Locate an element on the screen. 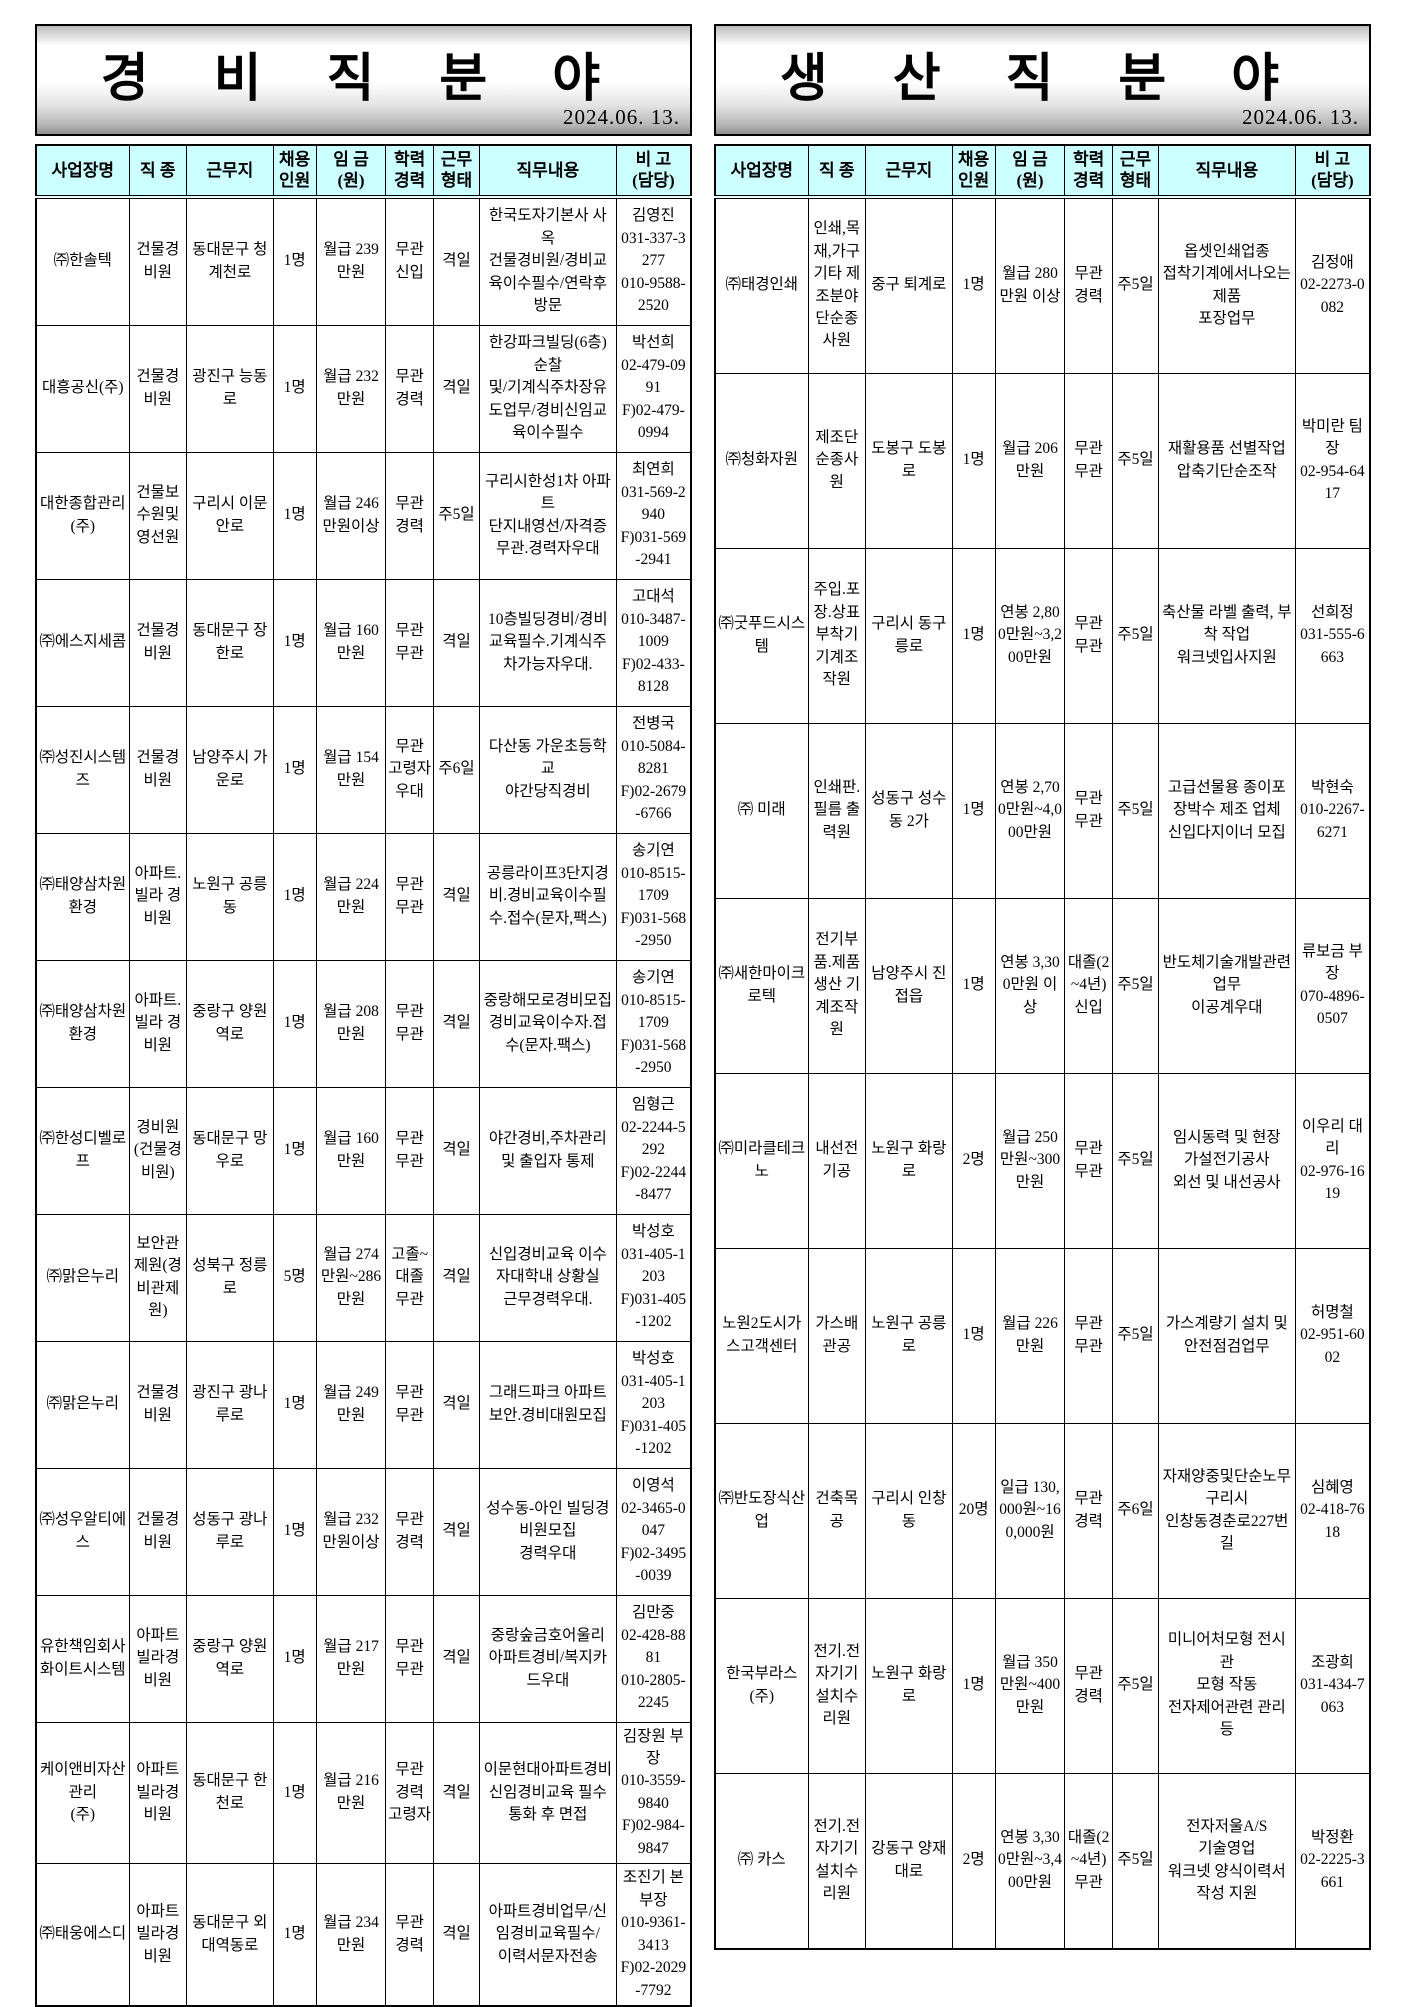 The image size is (1403, 2007). table-cell: 한국도자기본사 사옥 건물경비원/경비교육이수필수/연락후 방문 is located at coordinates (547, 261).